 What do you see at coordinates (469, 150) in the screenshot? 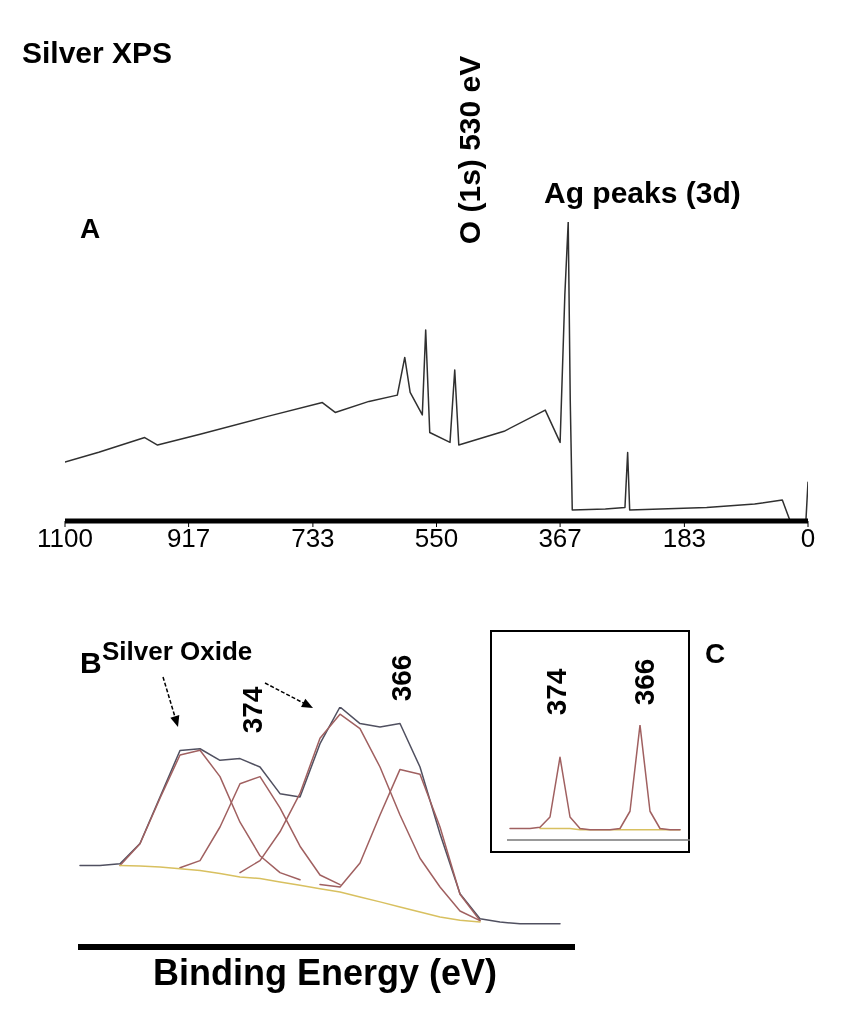
I see `annotation: O (1s) 530 eV` at bounding box center [469, 150].